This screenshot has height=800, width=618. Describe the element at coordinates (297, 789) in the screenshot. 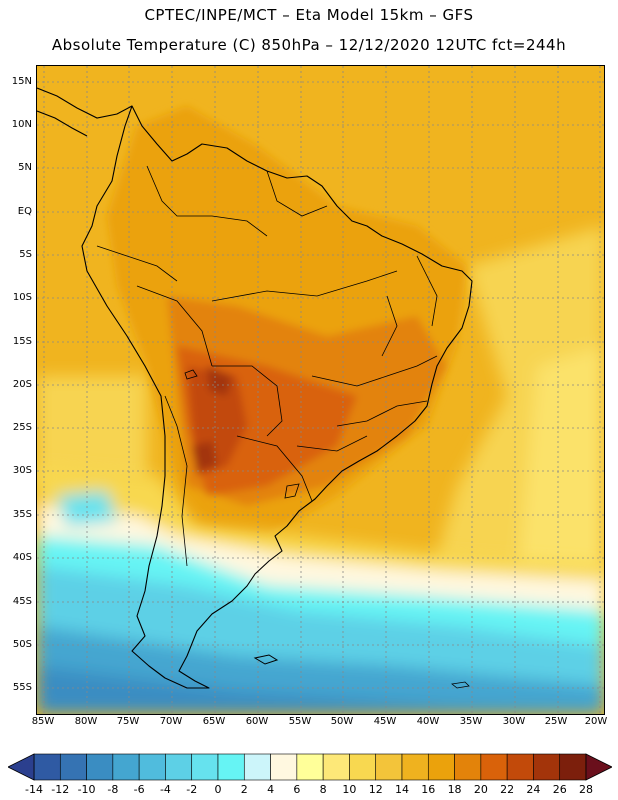

I see `colorbar-tick-label: 6` at that location.